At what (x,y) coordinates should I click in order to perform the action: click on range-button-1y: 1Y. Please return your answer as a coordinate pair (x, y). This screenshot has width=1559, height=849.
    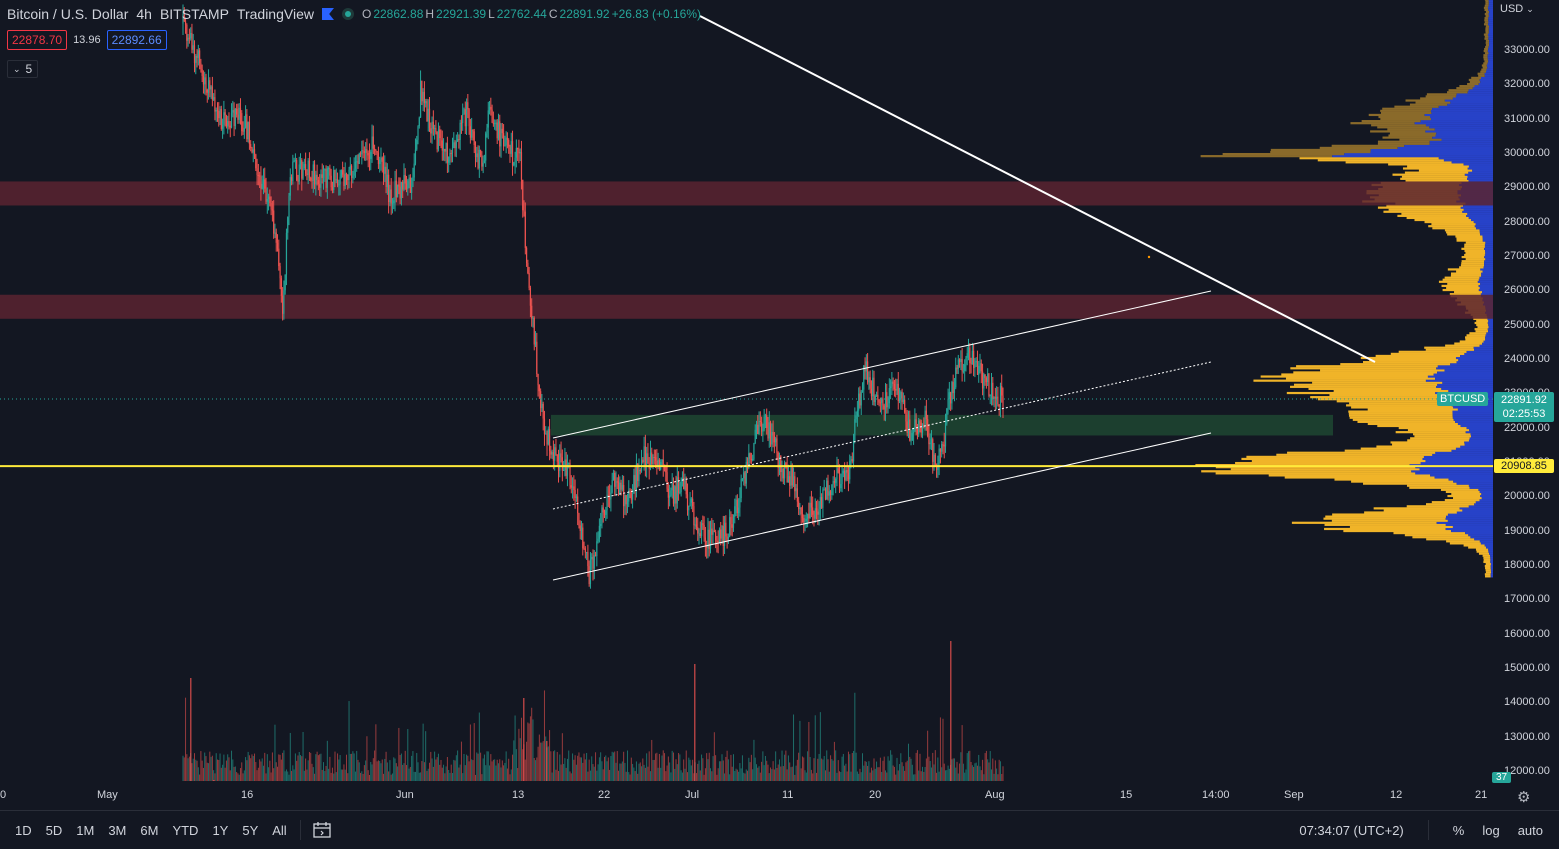
    Looking at the image, I should click on (220, 830).